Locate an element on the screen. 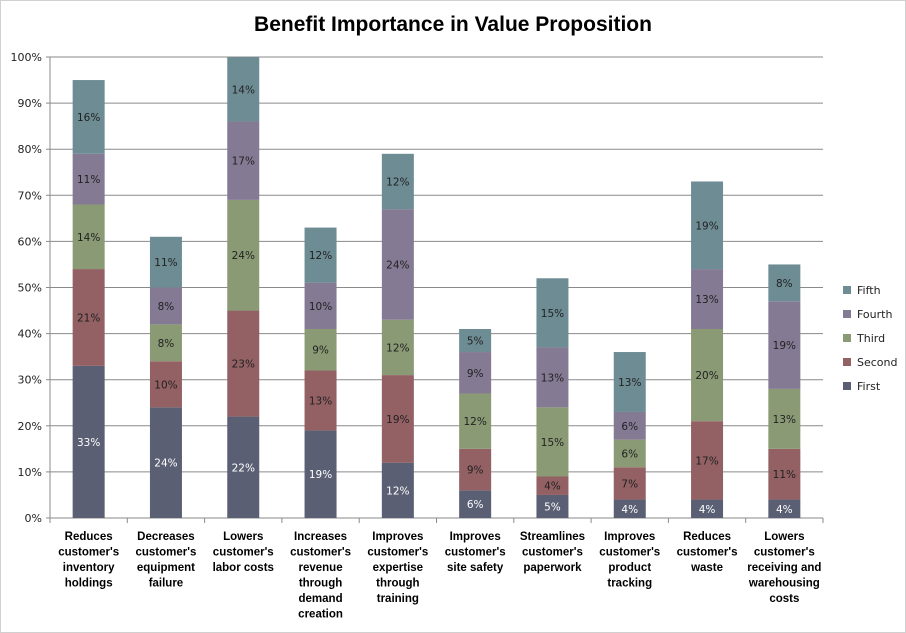 The width and height of the screenshot is (906, 633). category-label: Decreases is located at coordinates (166, 537).